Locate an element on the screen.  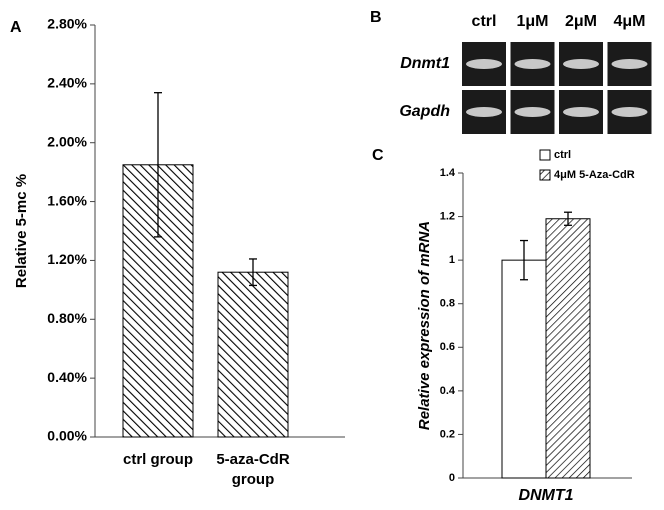
legend-label: ctrl is located at coordinates (562, 155).